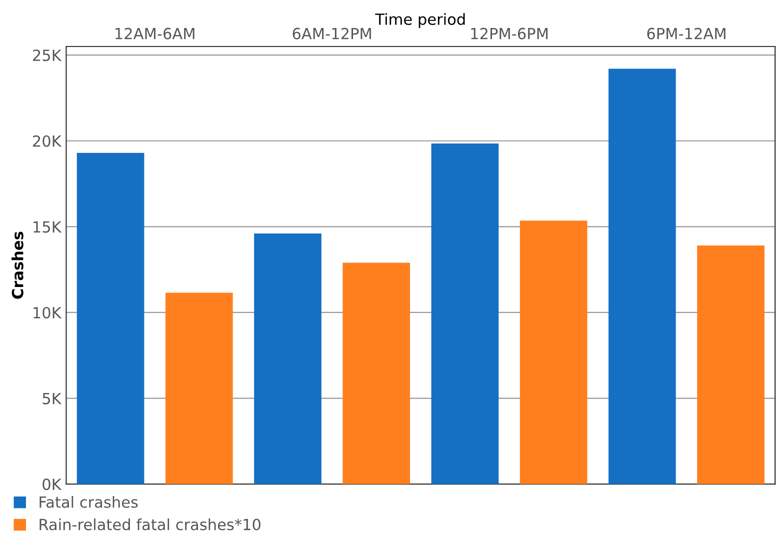 The height and width of the screenshot is (547, 779). What do you see at coordinates (89, 502) in the screenshot?
I see `legend-label: Fatal crashes` at bounding box center [89, 502].